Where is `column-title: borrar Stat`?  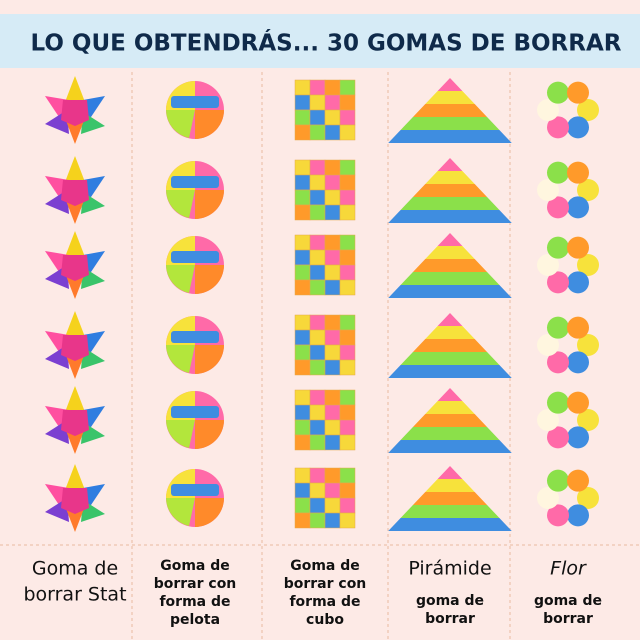
column-title: borrar Stat is located at coordinates (74, 595).